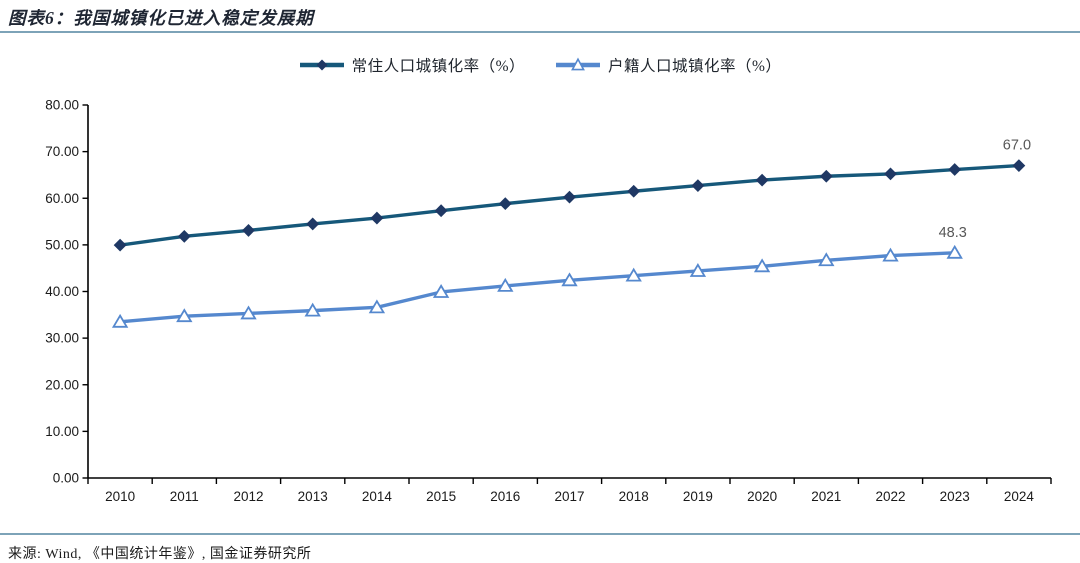 This screenshot has width=1080, height=563. What do you see at coordinates (62, 384) in the screenshot?
I see `y-tick-label: 20.00` at bounding box center [62, 384].